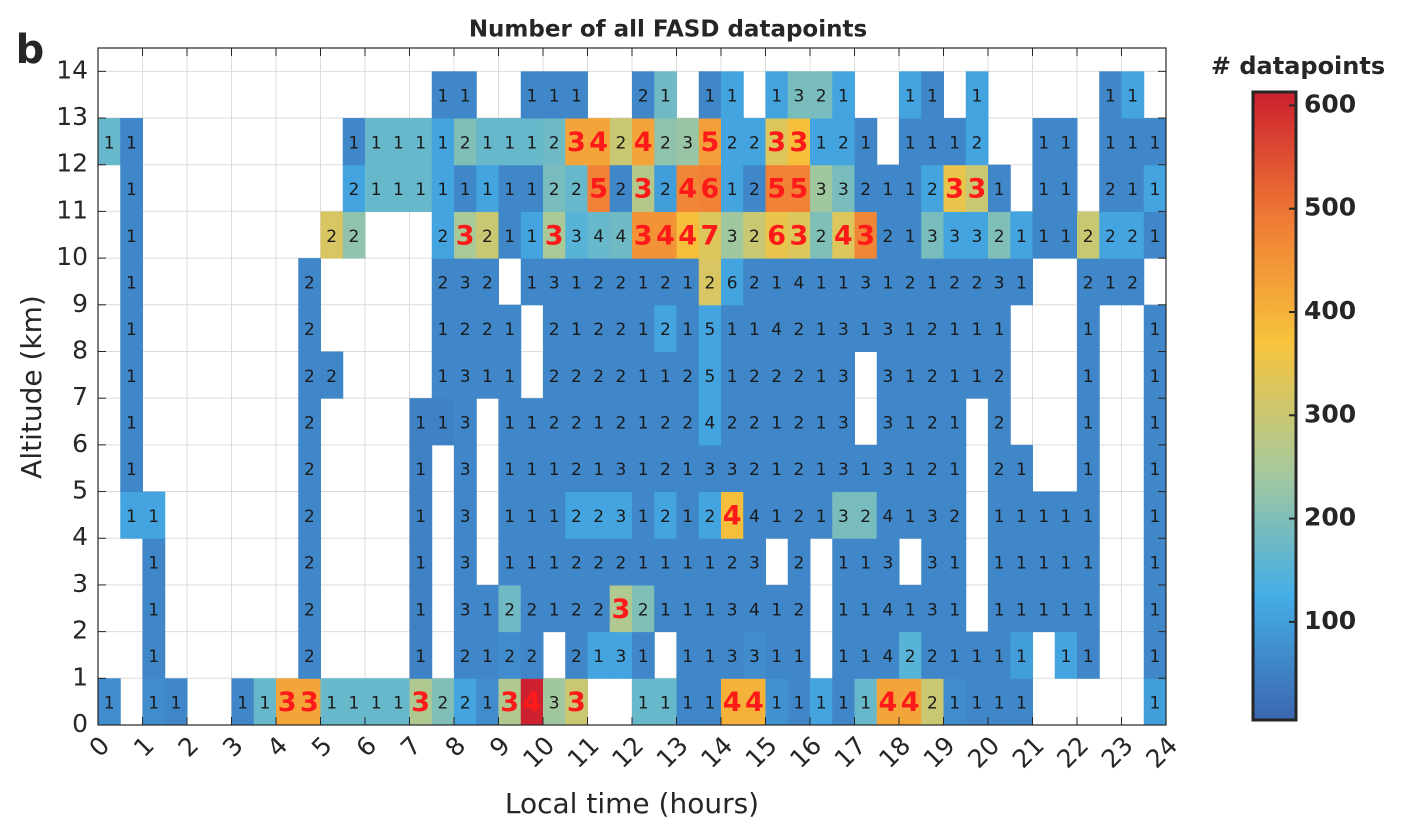 Image resolution: width=1403 pixels, height=824 pixels. Describe the element at coordinates (894, 752) in the screenshot. I see `x-tick-label: 18` at that location.